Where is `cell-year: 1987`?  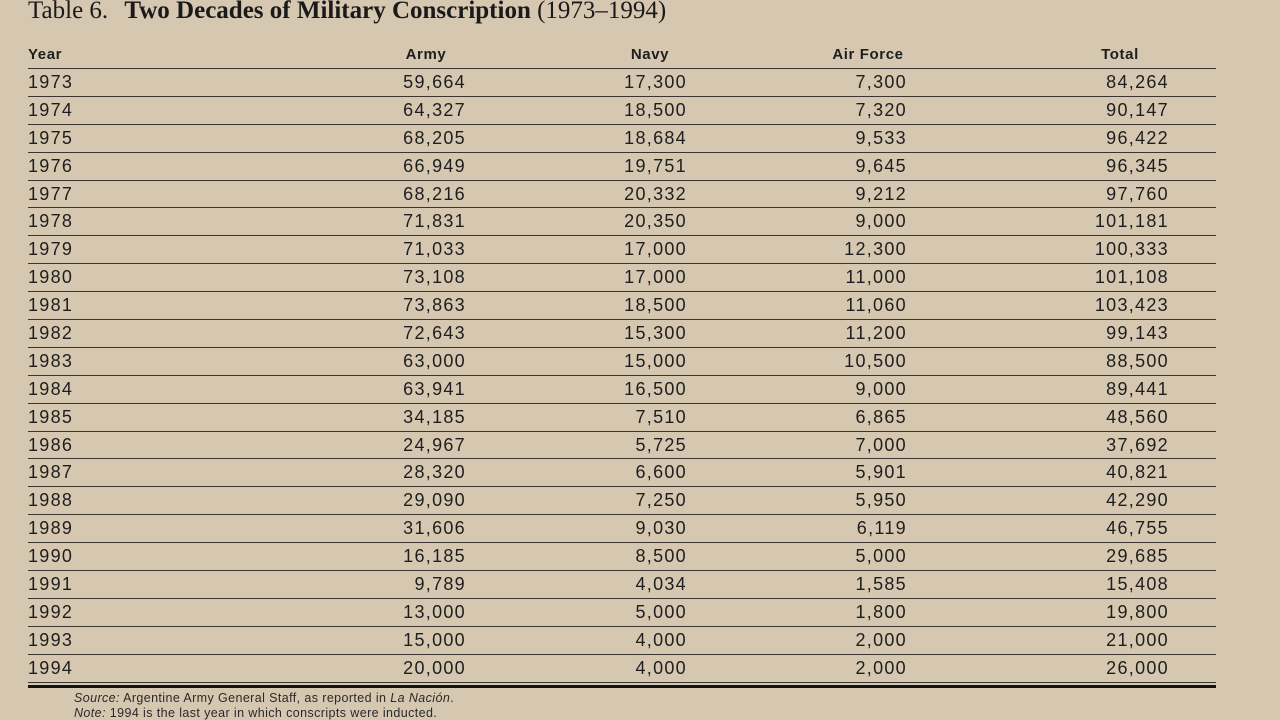 cell-year: 1987 is located at coordinates (51, 472).